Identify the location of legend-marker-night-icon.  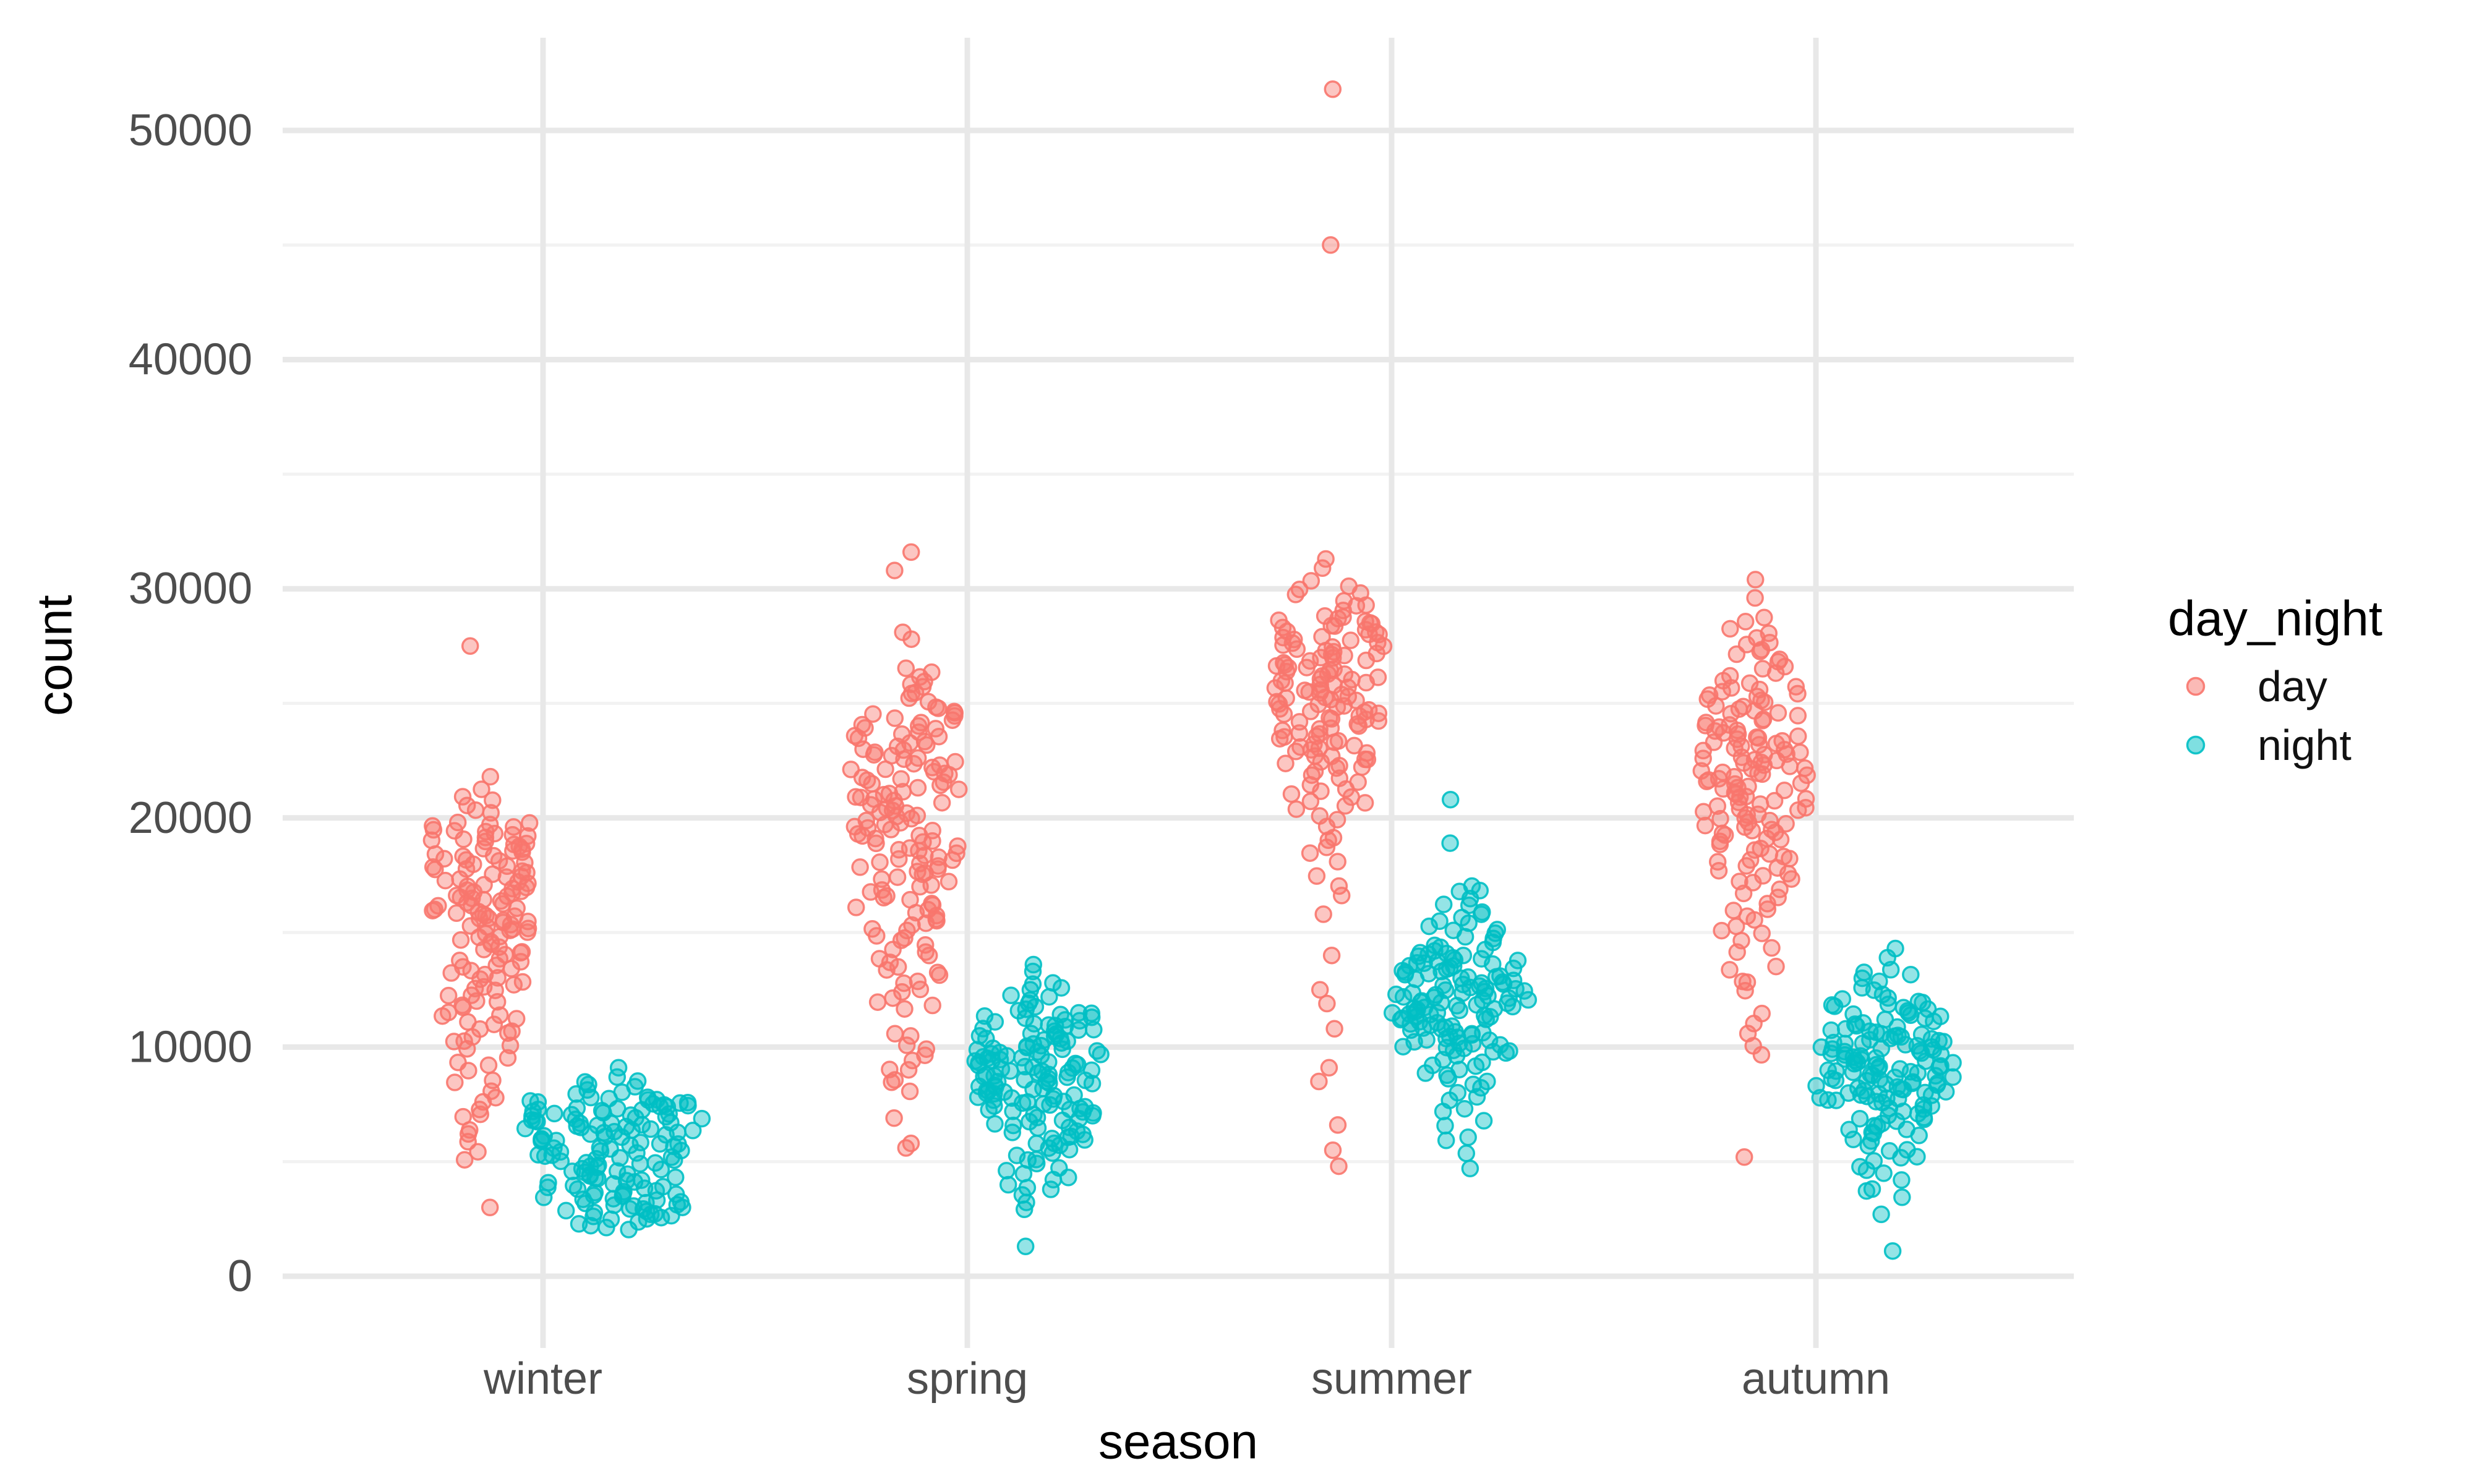
(2196, 745).